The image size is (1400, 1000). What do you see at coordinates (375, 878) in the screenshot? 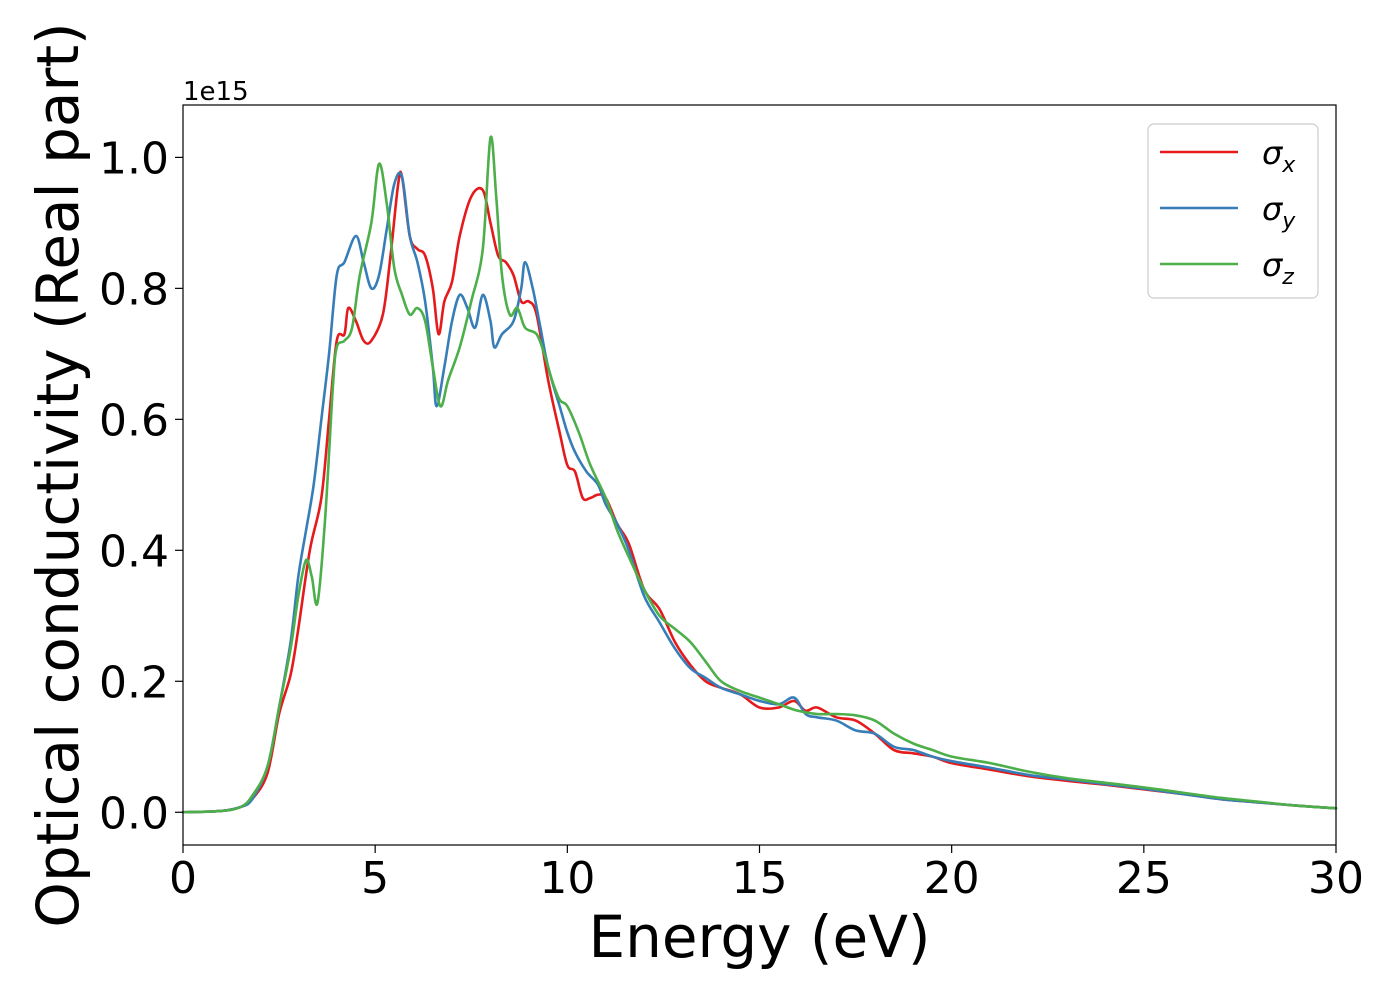
I see `x-tick-label: 5` at bounding box center [375, 878].